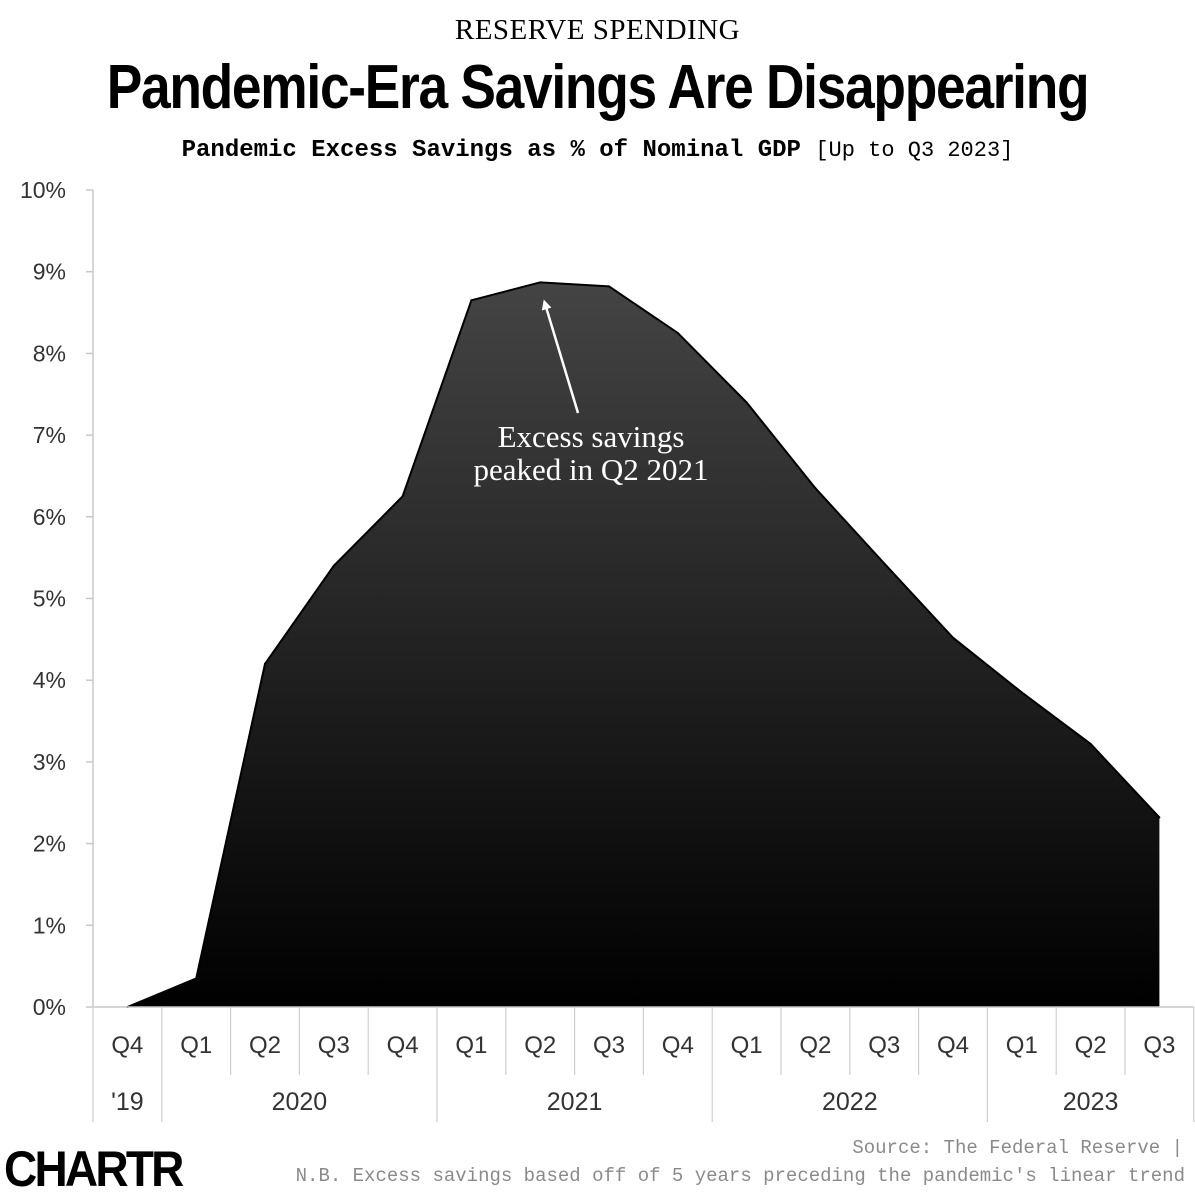 This screenshot has width=1195, height=1198. I want to click on chart-title: Pandemic-Era Savings Are Disappearing, so click(598, 87).